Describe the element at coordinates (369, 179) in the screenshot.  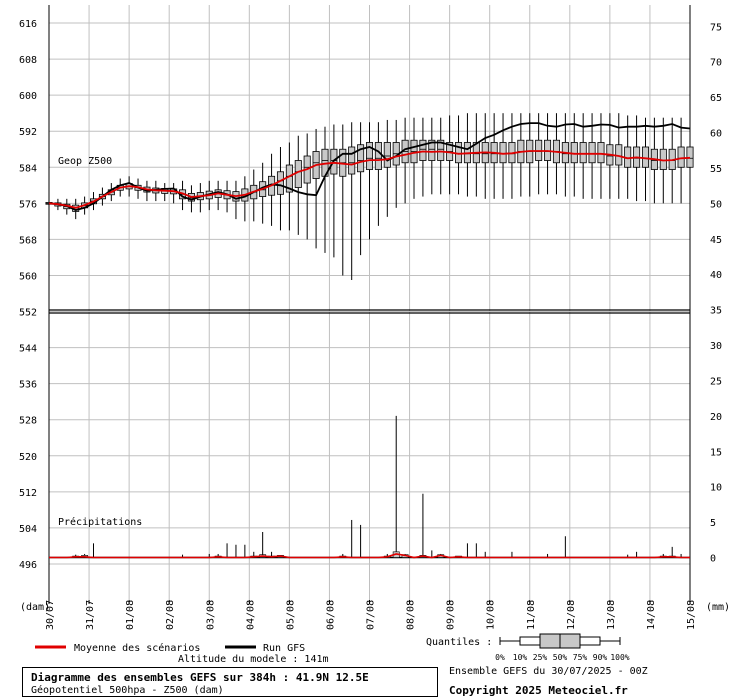
I see `mean-scenarios-line` at that location.